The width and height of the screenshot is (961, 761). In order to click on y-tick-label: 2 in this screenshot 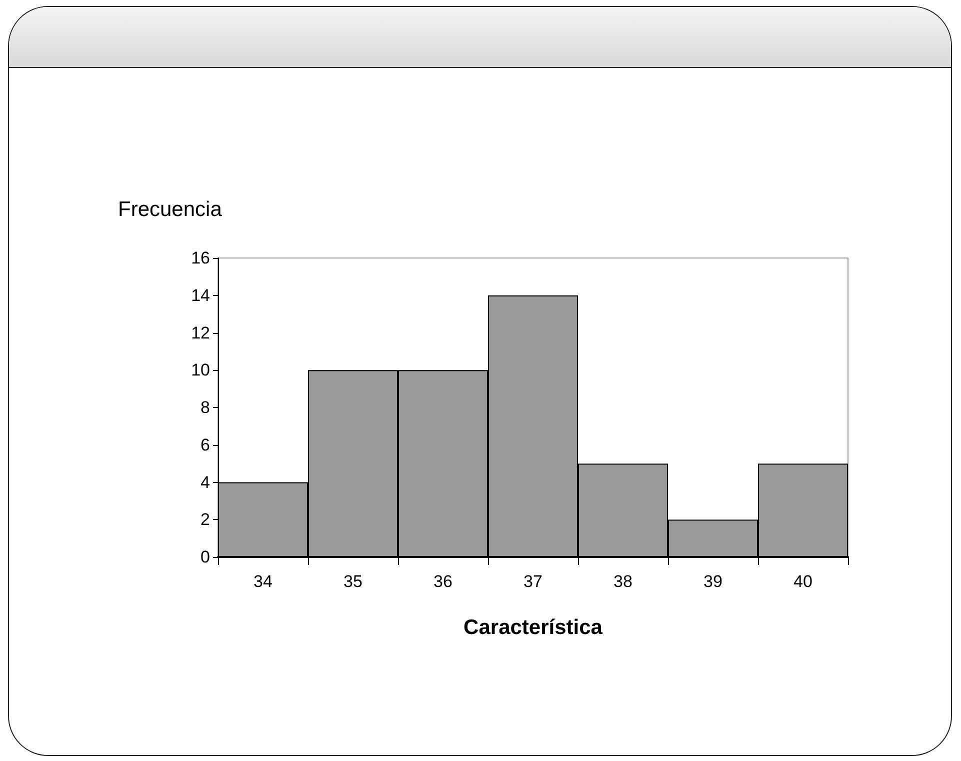, I will do `click(205, 520)`.